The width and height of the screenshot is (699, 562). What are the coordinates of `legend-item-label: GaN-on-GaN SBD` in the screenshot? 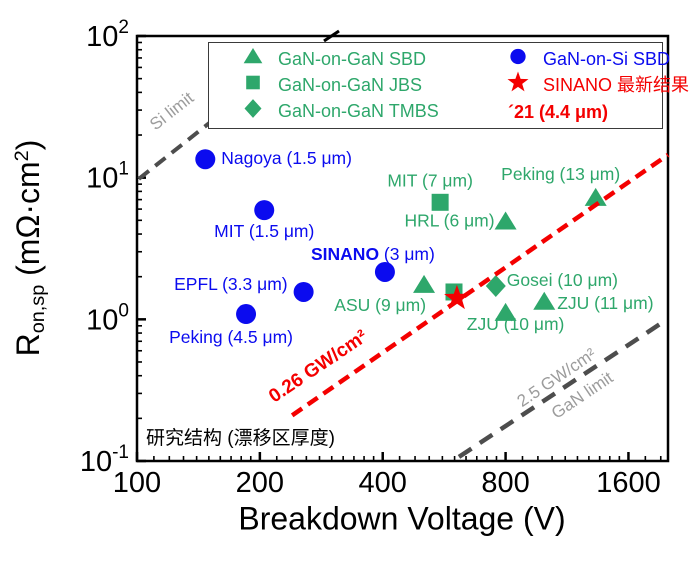 It's located at (352, 59).